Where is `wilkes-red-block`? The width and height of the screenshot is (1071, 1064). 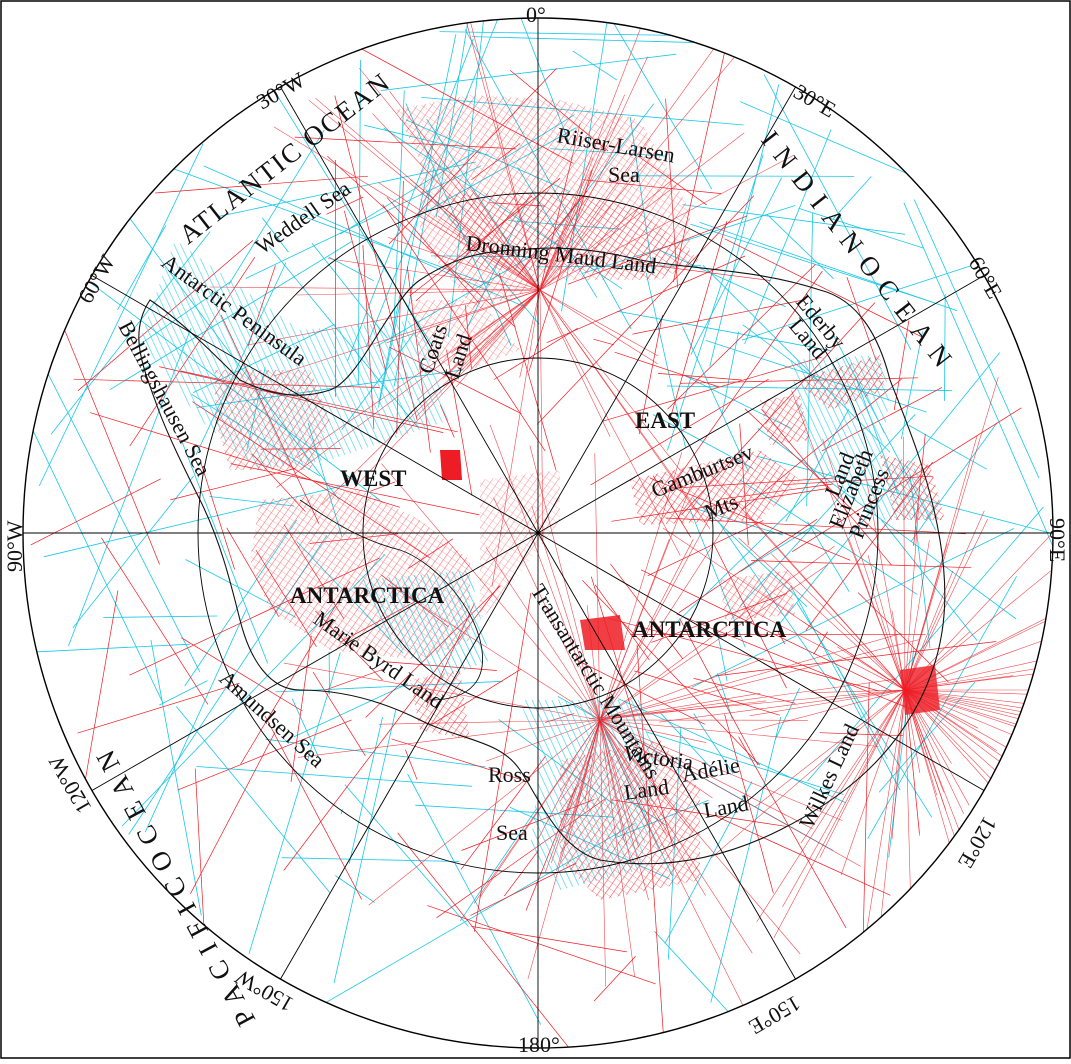
wilkes-red-block is located at coordinates (920, 690).